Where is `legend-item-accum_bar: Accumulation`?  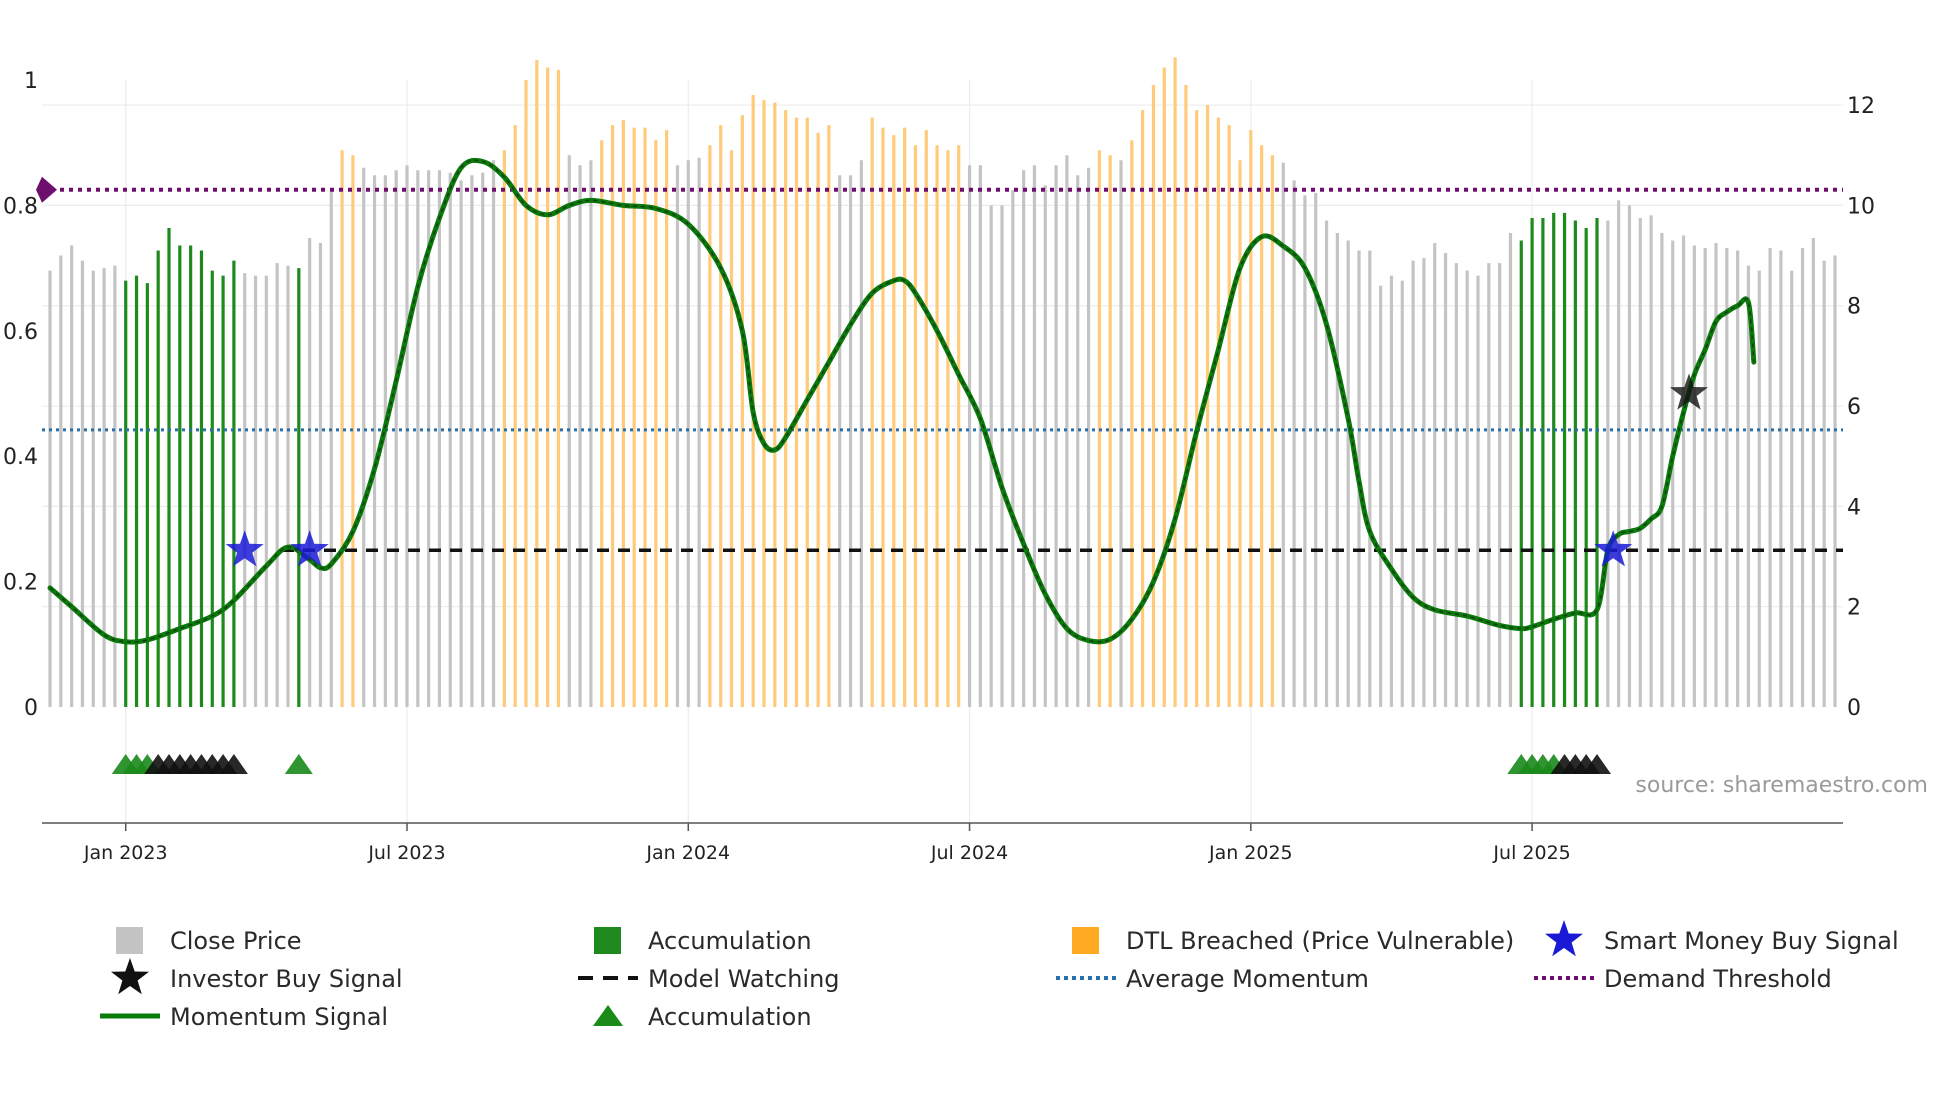
legend-item-accum_bar: Accumulation is located at coordinates (703, 941).